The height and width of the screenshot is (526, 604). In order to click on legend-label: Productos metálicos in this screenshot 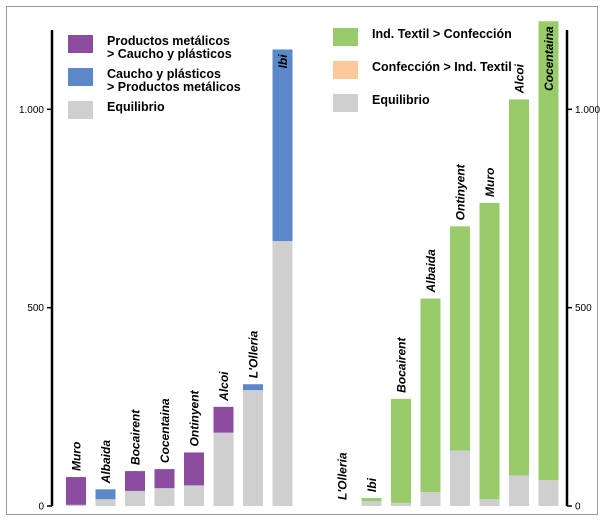, I will do `click(168, 41)`.